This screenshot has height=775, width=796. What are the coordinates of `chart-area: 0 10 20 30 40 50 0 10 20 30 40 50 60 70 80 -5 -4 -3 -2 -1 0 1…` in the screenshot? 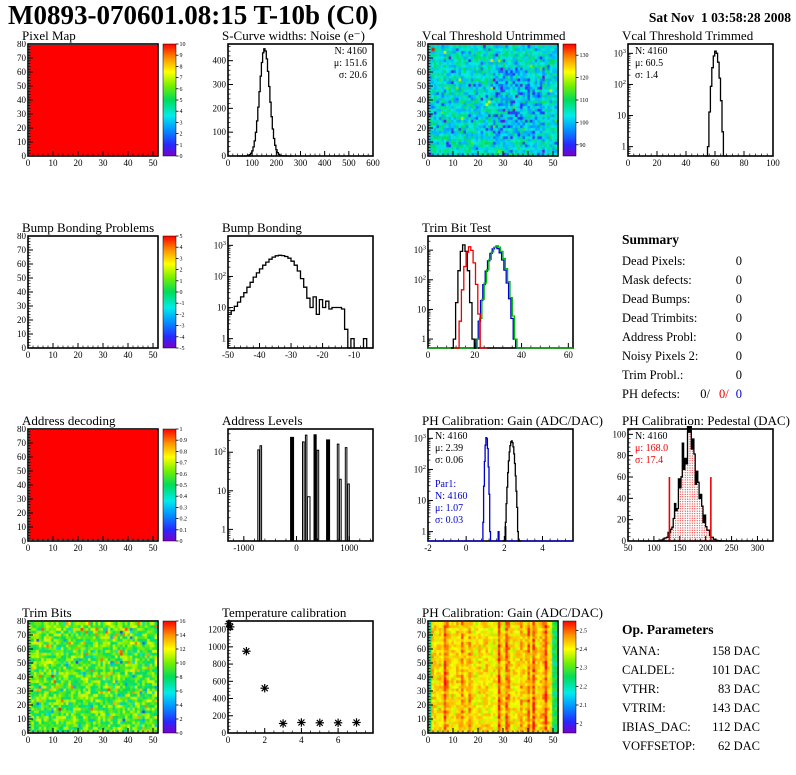 It's located at (101, 296).